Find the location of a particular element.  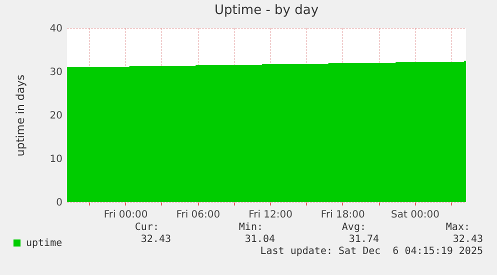

x-tick-label: Fri 00:00 is located at coordinates (126, 215).